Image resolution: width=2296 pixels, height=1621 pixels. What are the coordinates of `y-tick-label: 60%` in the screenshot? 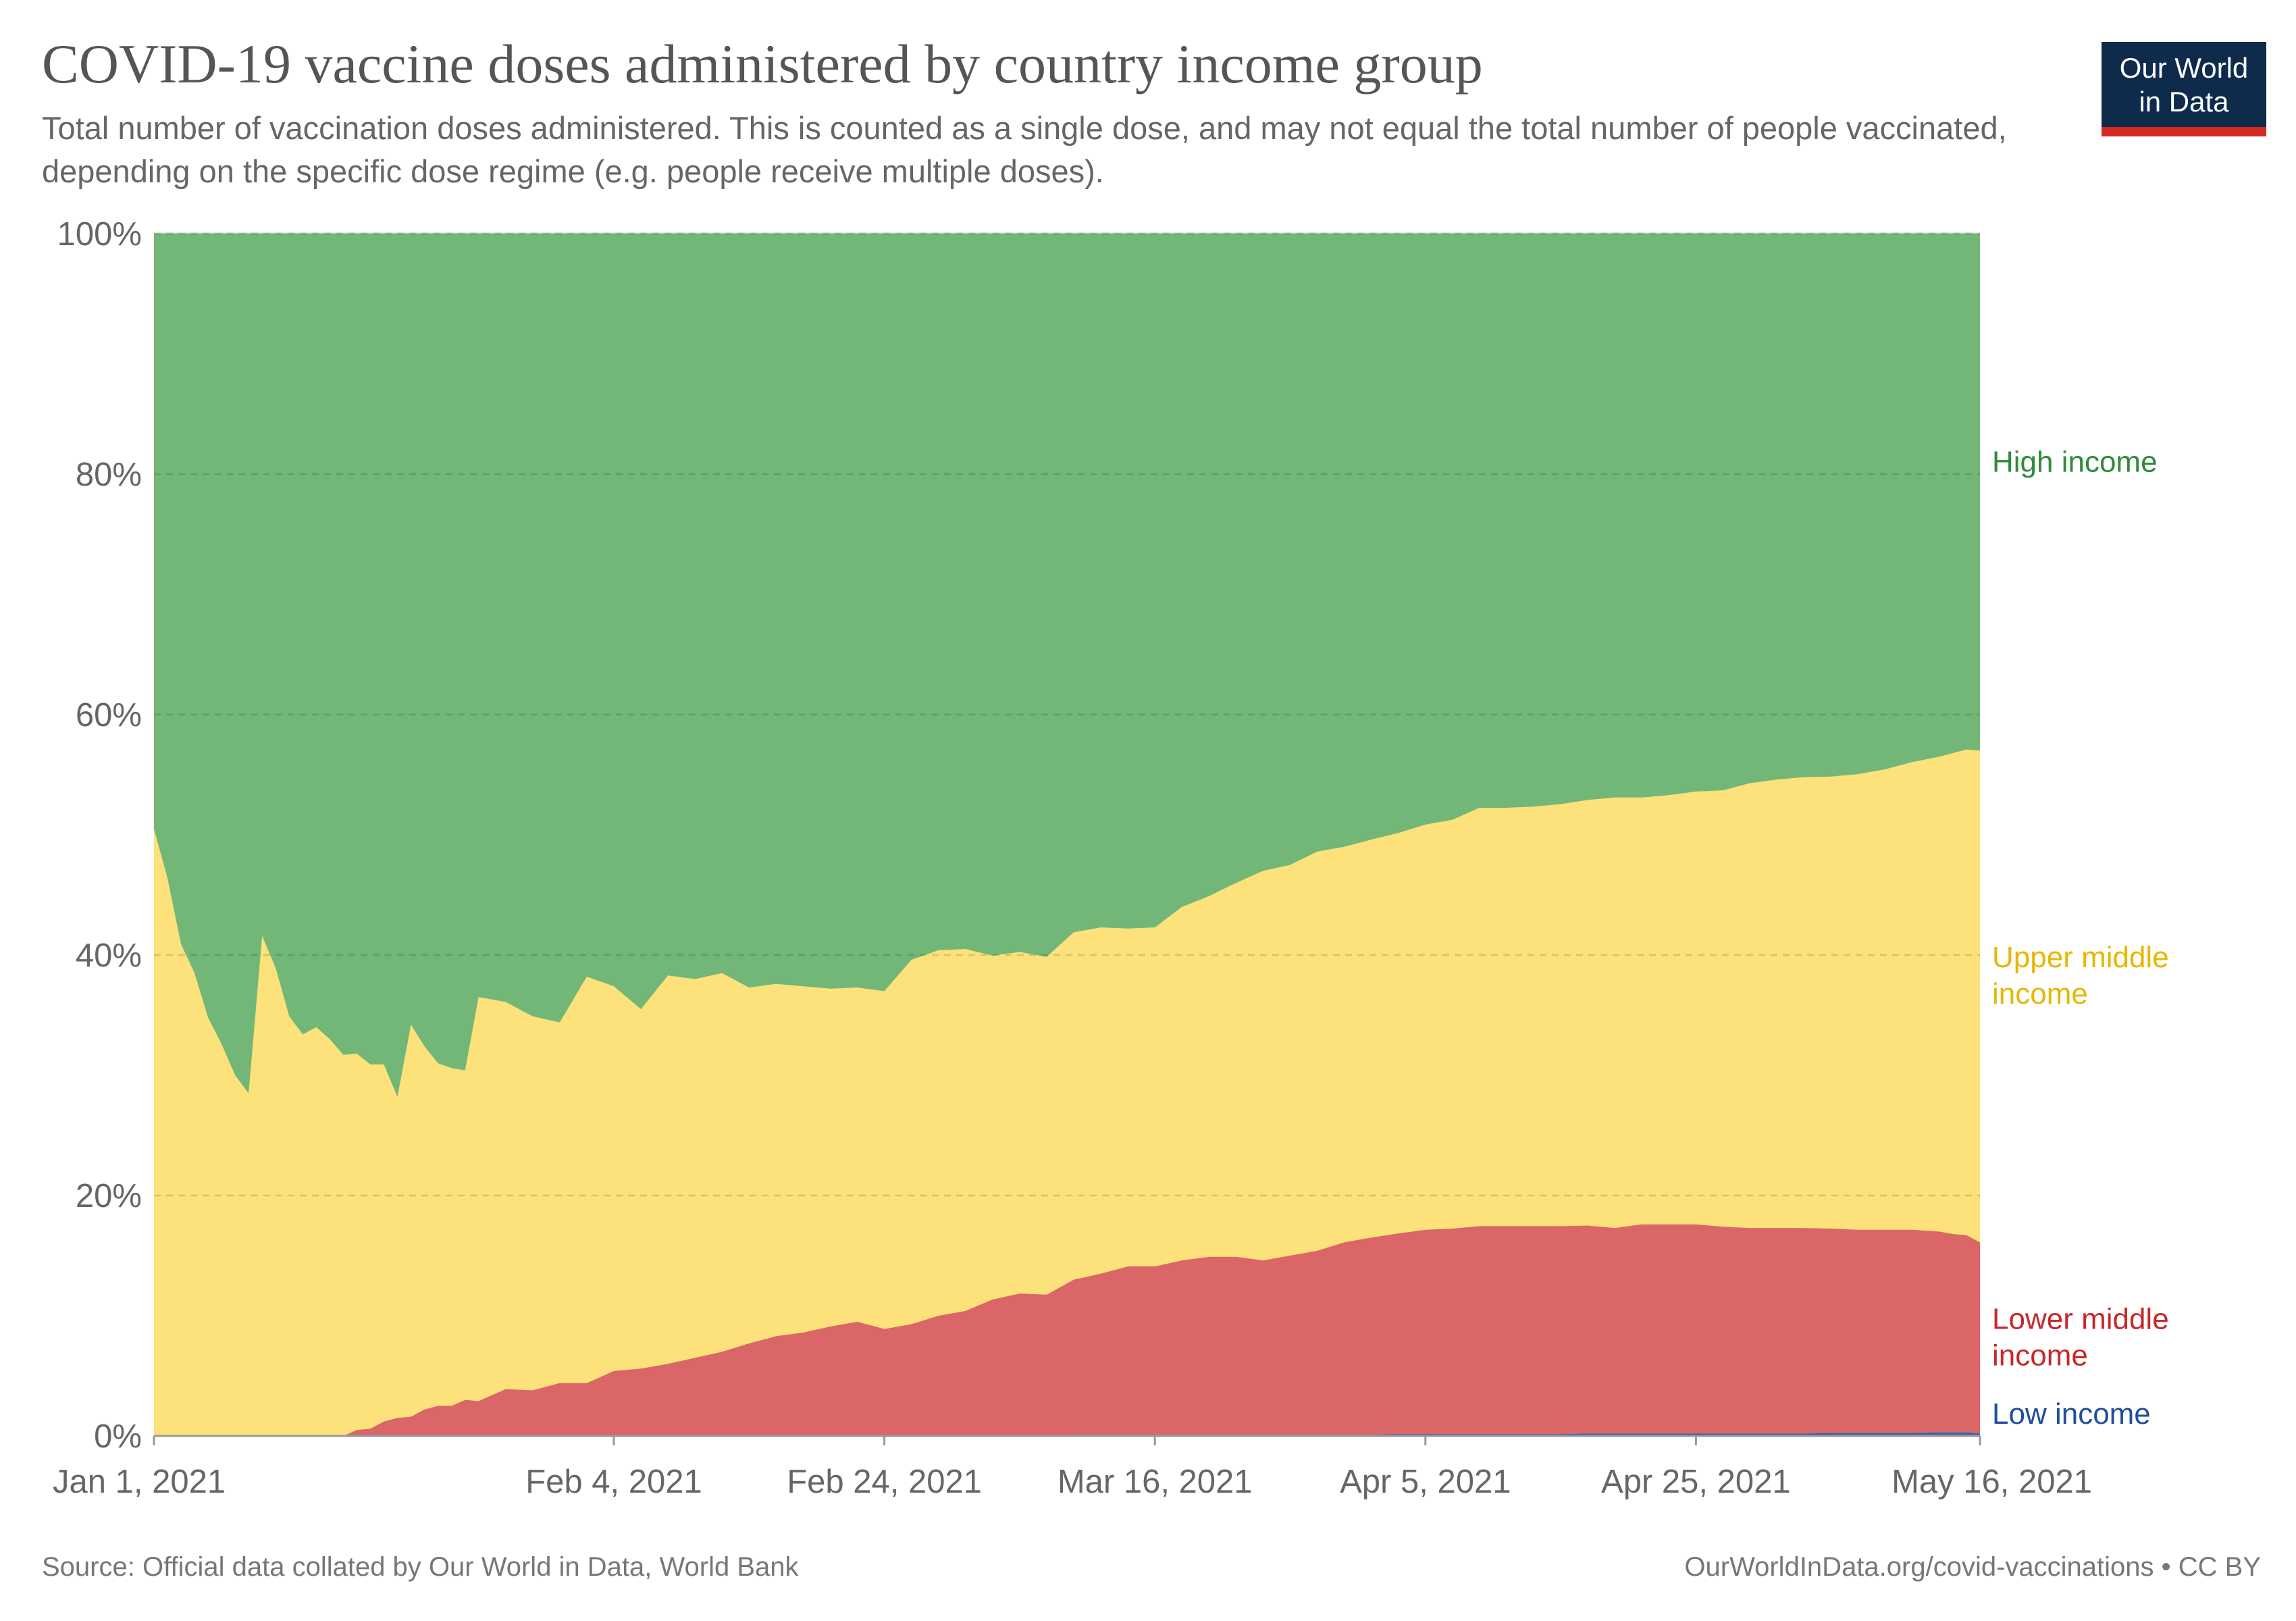 It's located at (109, 715).